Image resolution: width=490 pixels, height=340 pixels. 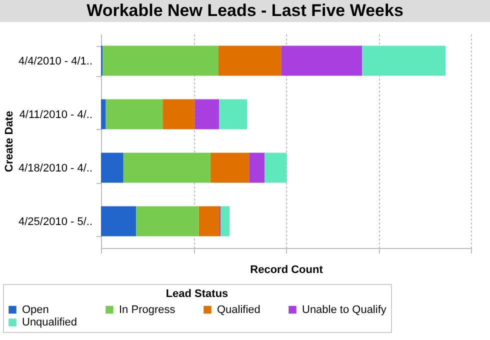 What do you see at coordinates (55, 114) in the screenshot?
I see `y-tick-label: 4/11/2010 - 4/..` at bounding box center [55, 114].